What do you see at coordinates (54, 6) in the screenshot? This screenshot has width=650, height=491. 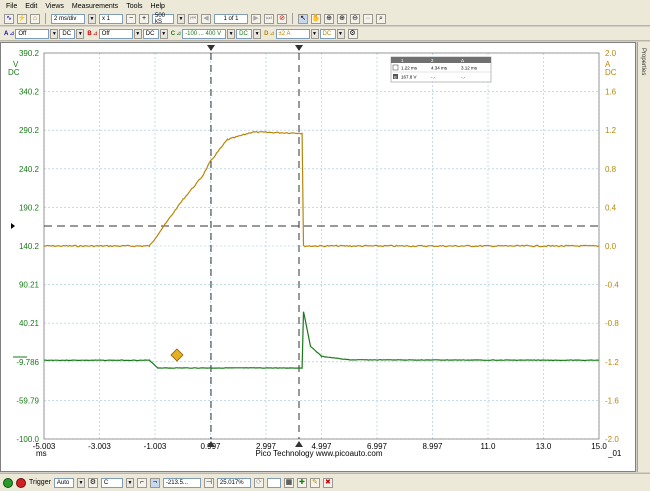 I see `menu-views: Views` at bounding box center [54, 6].